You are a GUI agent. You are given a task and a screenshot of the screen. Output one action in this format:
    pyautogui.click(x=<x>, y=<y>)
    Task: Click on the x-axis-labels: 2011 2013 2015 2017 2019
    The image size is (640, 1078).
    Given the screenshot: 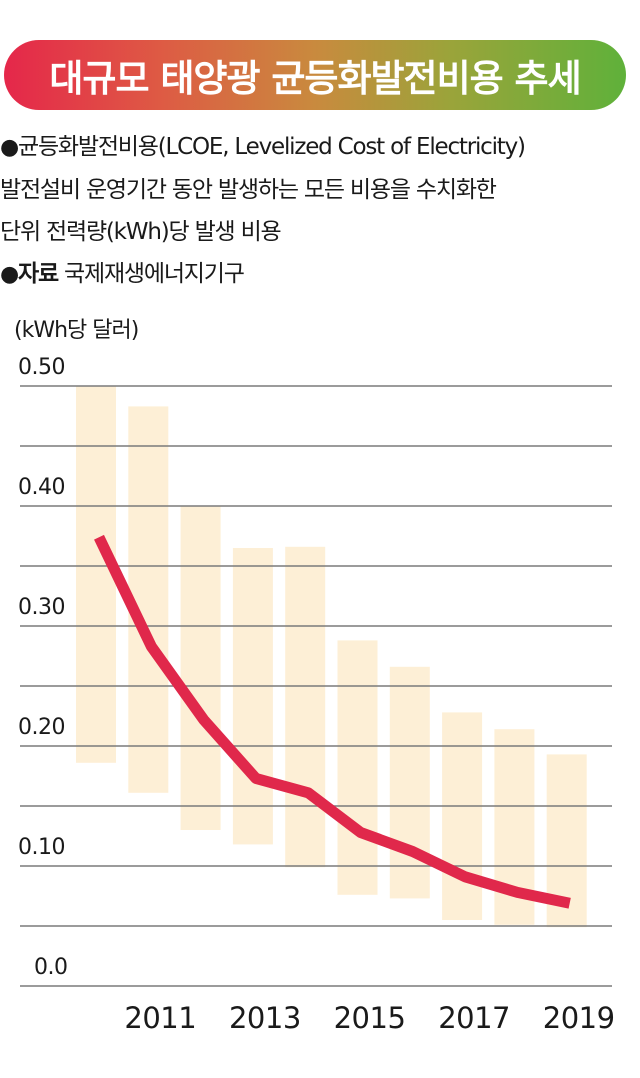 What is the action you would take?
    pyautogui.click(x=369, y=1018)
    